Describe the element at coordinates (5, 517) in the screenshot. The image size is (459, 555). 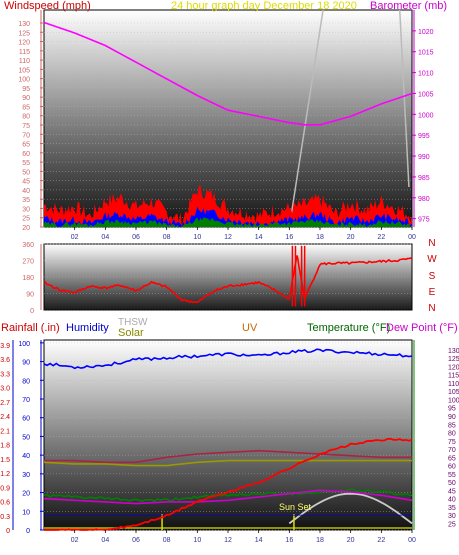
I see `rainfall-tick-label: 0.3` at that location.